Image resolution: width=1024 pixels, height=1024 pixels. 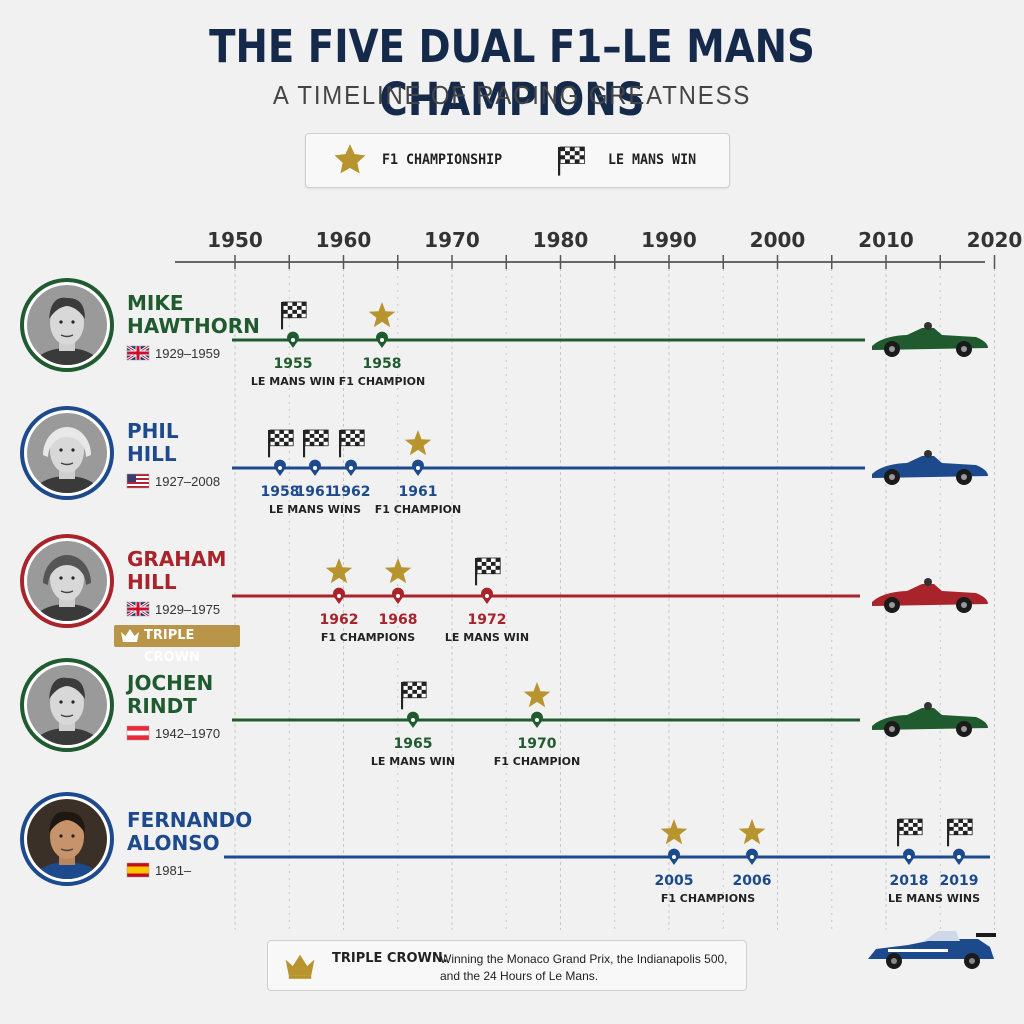 What do you see at coordinates (652, 160) in the screenshot?
I see `legend-lemans-label: LE MANS WIN` at bounding box center [652, 160].